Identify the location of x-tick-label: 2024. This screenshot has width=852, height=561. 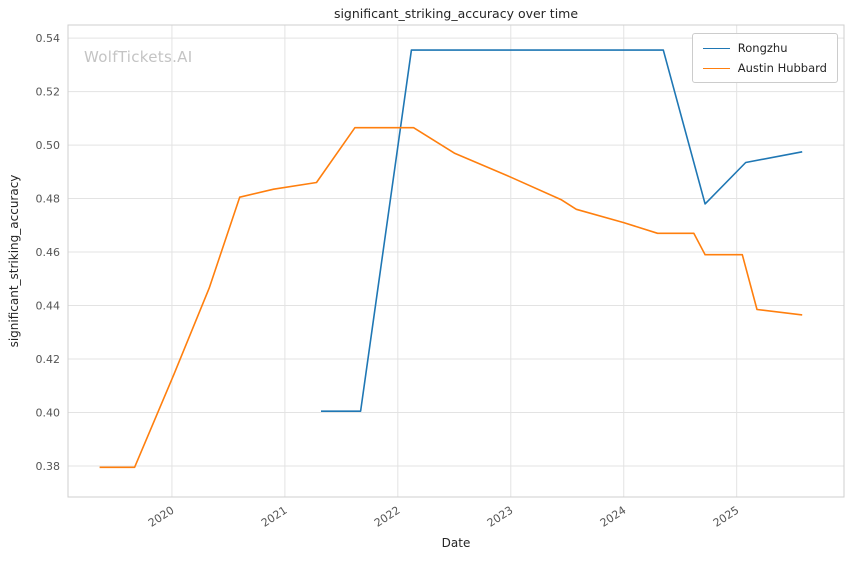
(613, 517).